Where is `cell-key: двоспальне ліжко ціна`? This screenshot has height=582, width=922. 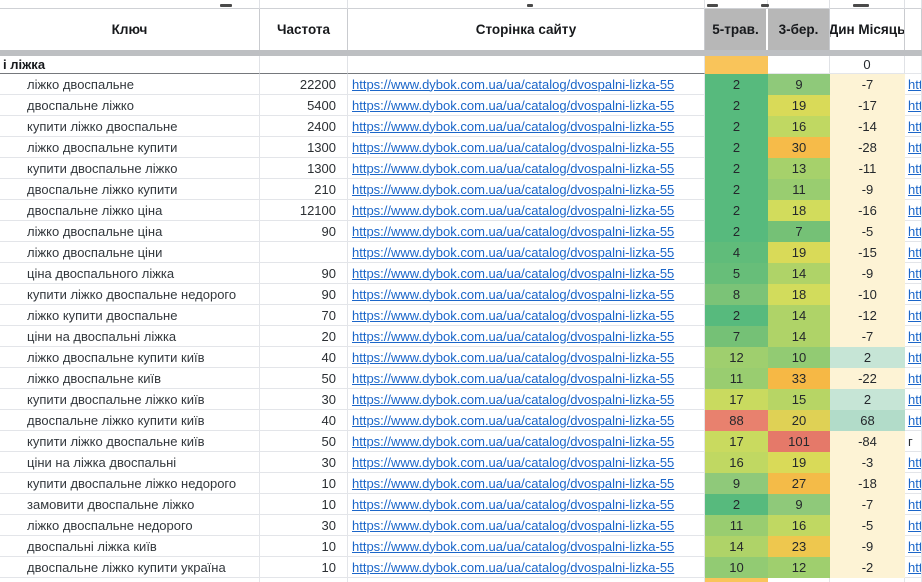 cell-key: двоспальне ліжко ціна is located at coordinates (130, 210).